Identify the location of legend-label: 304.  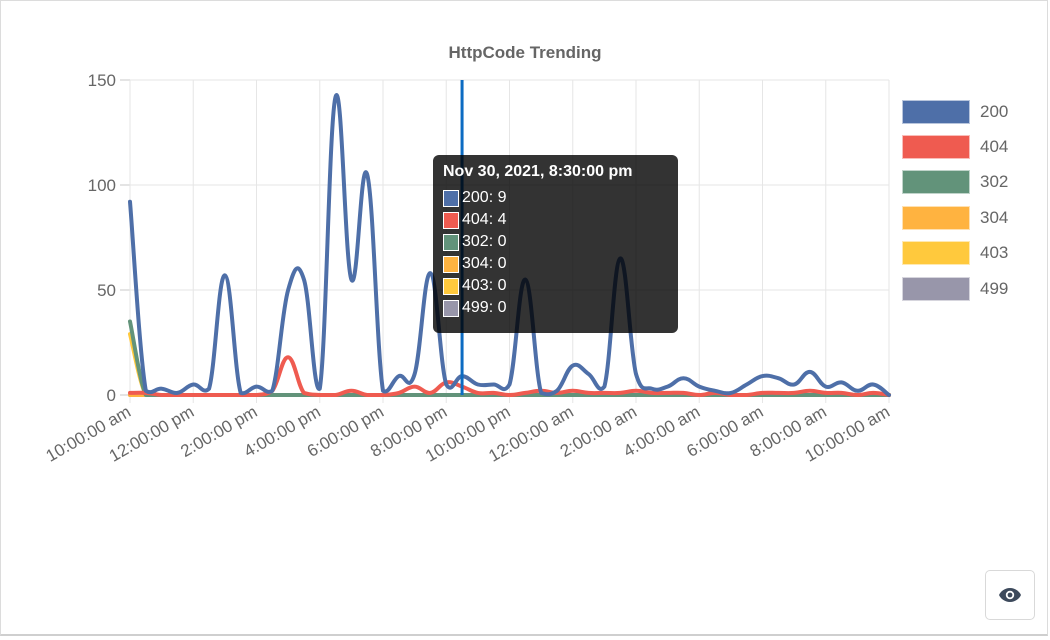
(994, 217).